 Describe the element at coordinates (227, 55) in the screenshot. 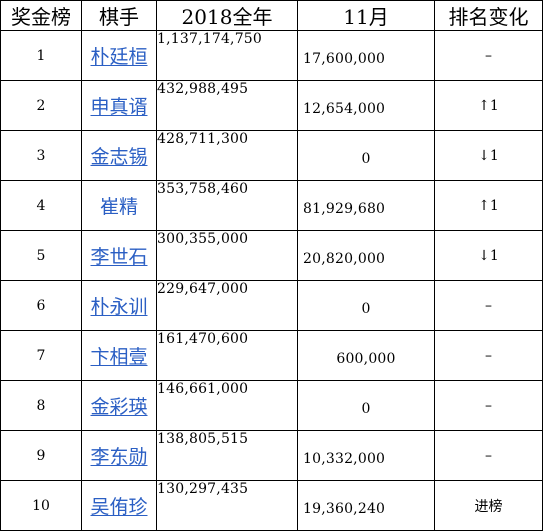

I see `year-total-cell: 1,137,174,750` at that location.